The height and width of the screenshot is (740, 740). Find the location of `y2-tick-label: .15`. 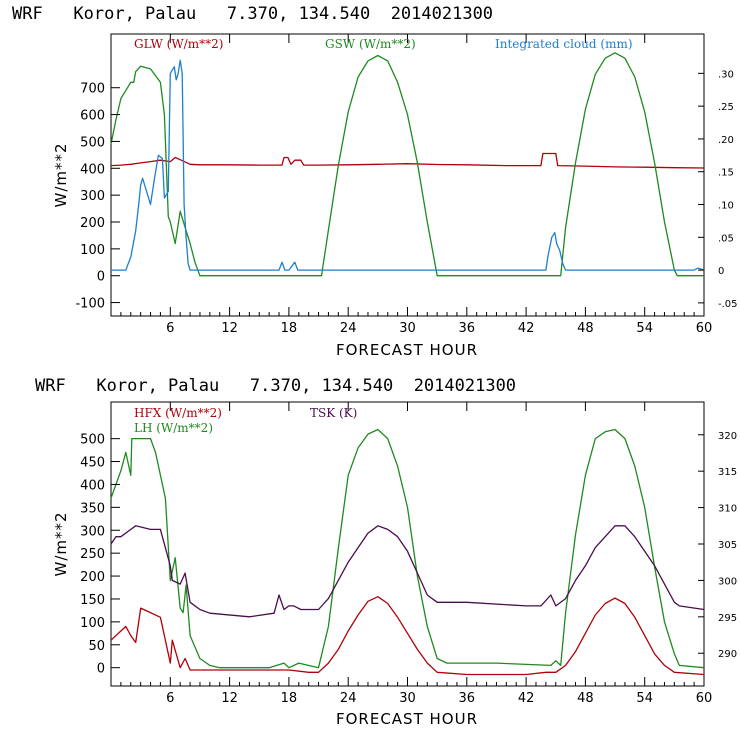

y2-tick-label: .15 is located at coordinates (726, 173).